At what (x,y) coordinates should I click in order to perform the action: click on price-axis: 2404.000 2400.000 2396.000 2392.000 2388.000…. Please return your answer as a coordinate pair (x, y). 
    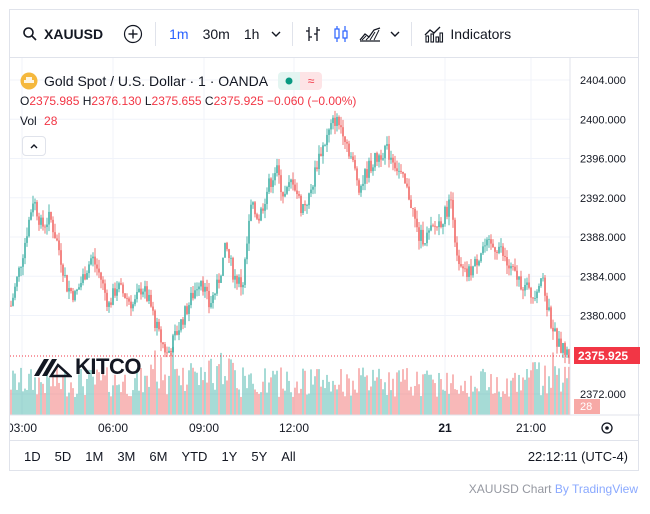
    Looking at the image, I should click on (604, 236).